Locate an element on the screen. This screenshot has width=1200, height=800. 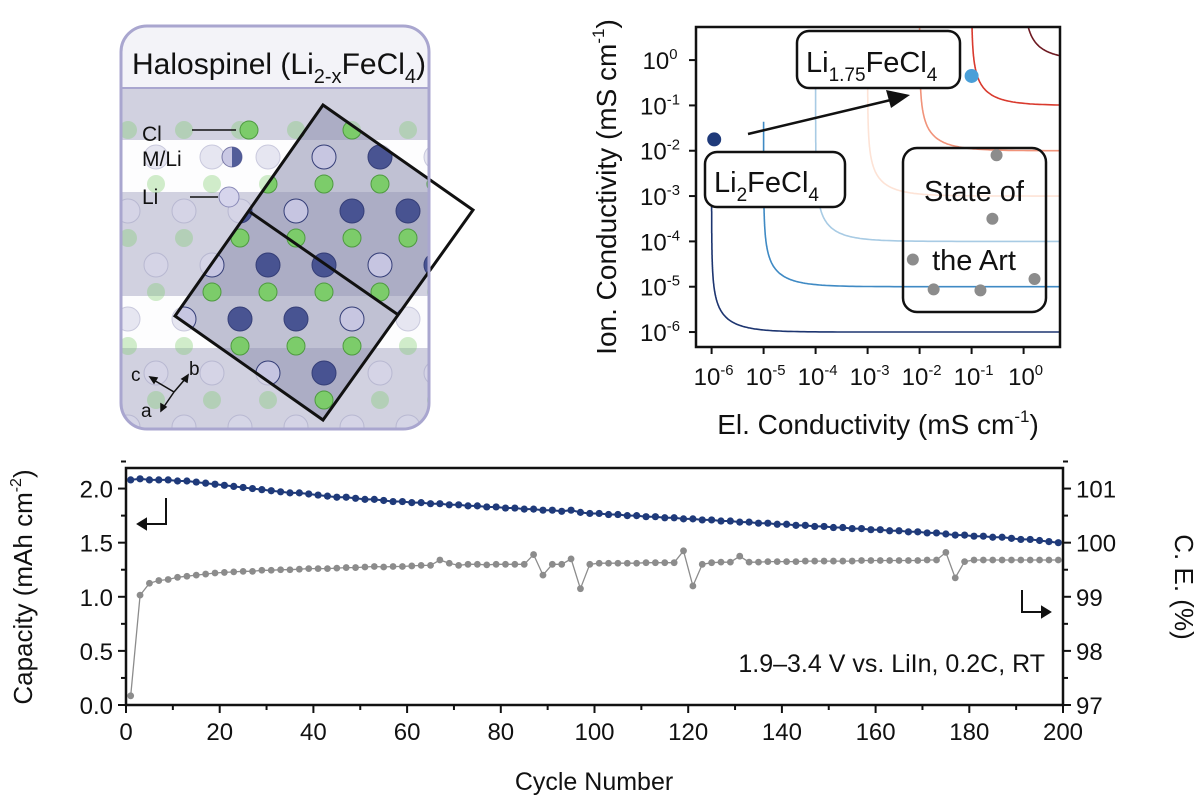
state-of-art-point is located at coordinates (980, 290).